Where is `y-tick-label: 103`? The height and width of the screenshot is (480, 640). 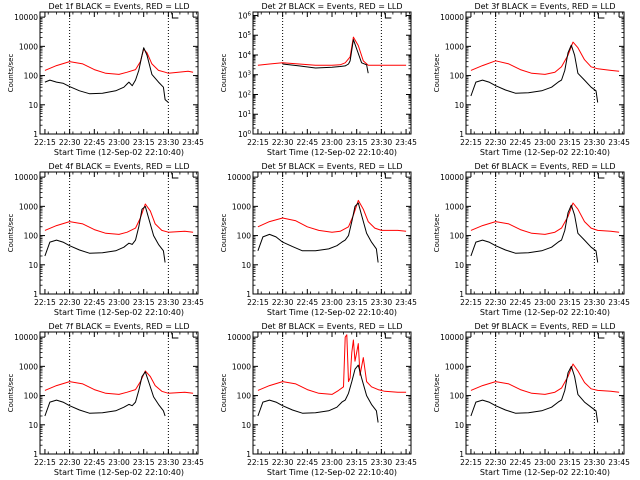
y-tick-label: 103 is located at coordinates (245, 75).